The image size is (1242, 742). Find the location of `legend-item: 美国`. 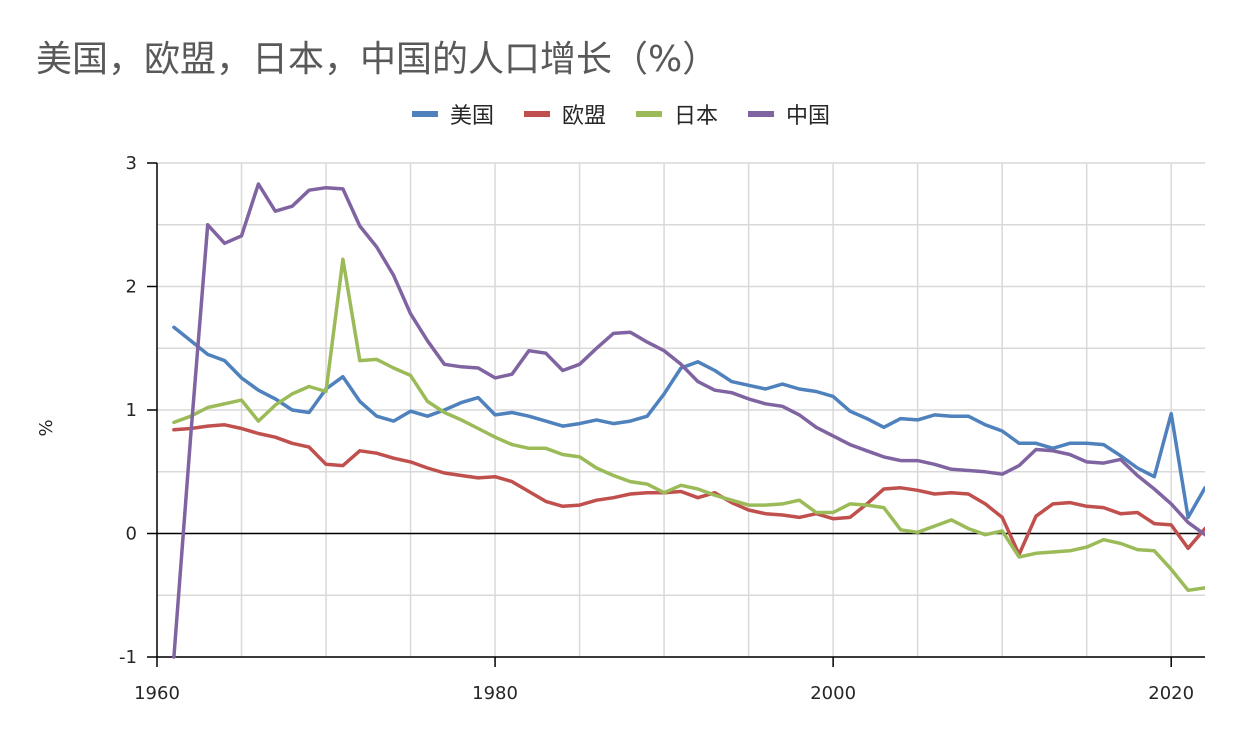

legend-item: 美国 is located at coordinates (452, 114).